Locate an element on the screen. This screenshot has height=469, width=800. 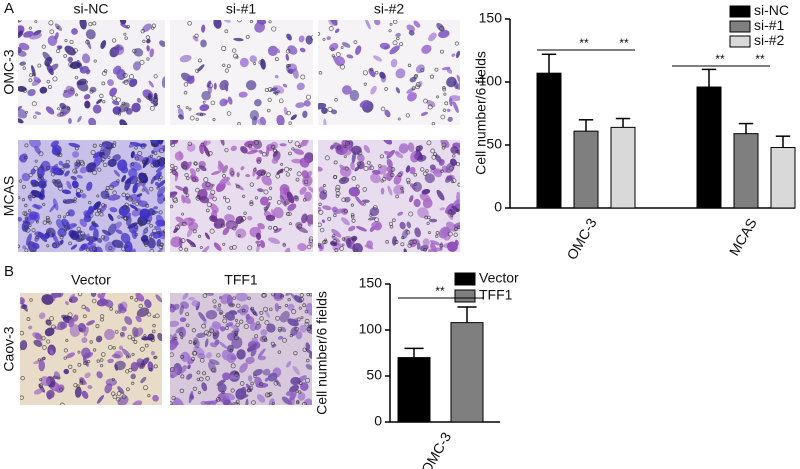
column-label: si-NC is located at coordinates (91, 9).